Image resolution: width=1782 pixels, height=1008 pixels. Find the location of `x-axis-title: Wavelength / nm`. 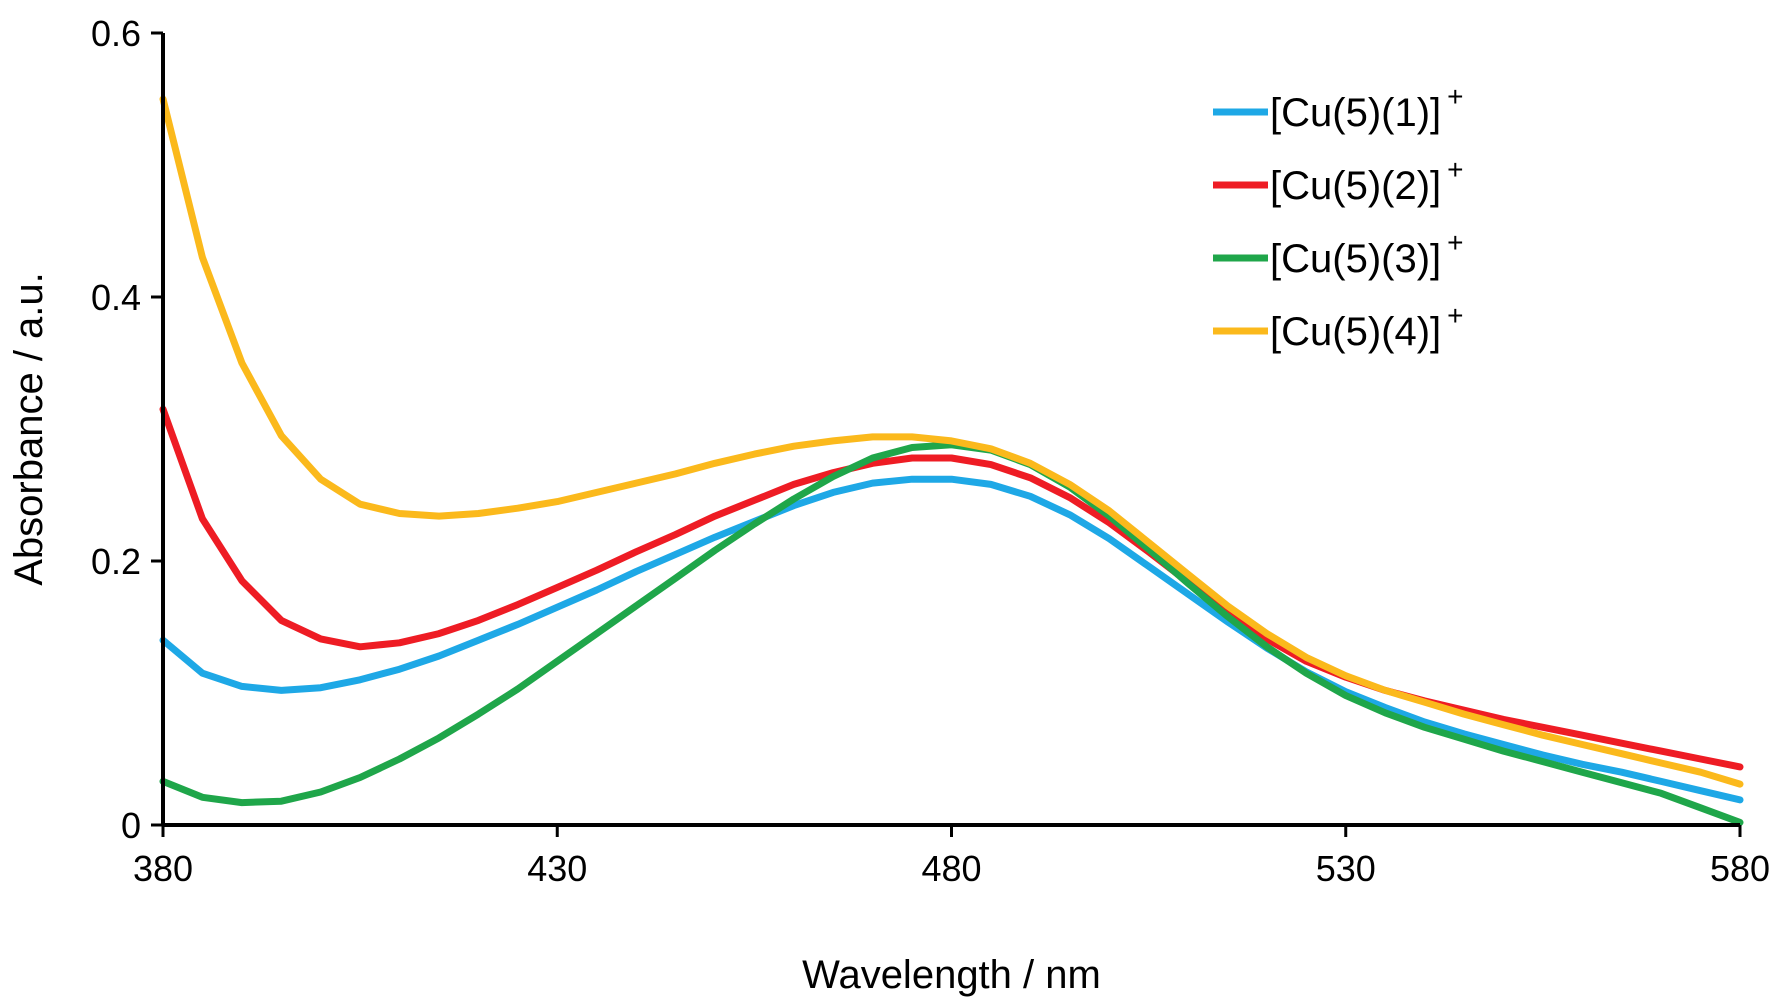

x-axis-title: Wavelength / nm is located at coordinates (951, 975).